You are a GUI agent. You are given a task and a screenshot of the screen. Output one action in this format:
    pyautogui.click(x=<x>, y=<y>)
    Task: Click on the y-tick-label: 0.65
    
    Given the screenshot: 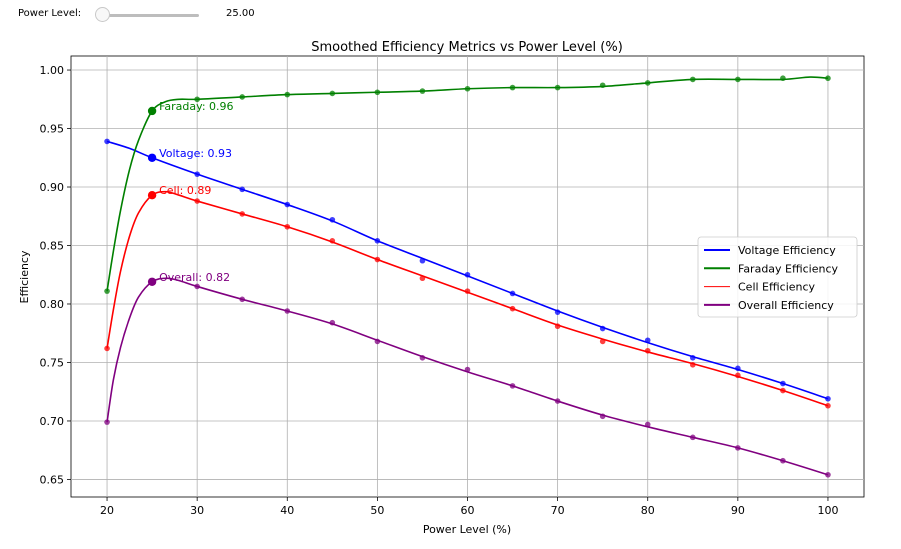 What is the action you would take?
    pyautogui.click(x=52, y=479)
    